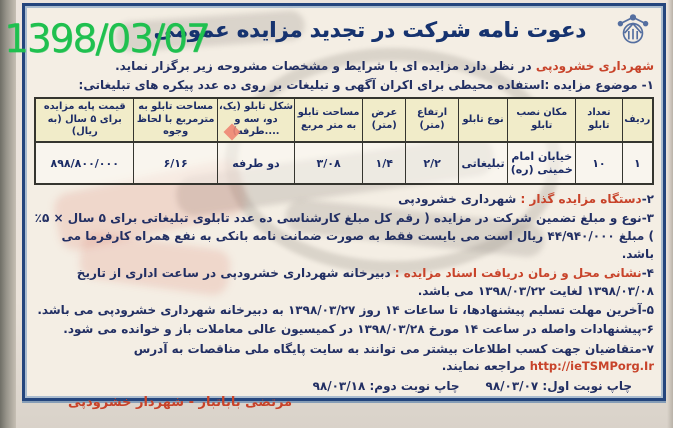 Image resolution: width=673 pixels, height=428 pixels. Describe the element at coordinates (647, 218) in the screenshot. I see `item-number: ۳-` at that location.